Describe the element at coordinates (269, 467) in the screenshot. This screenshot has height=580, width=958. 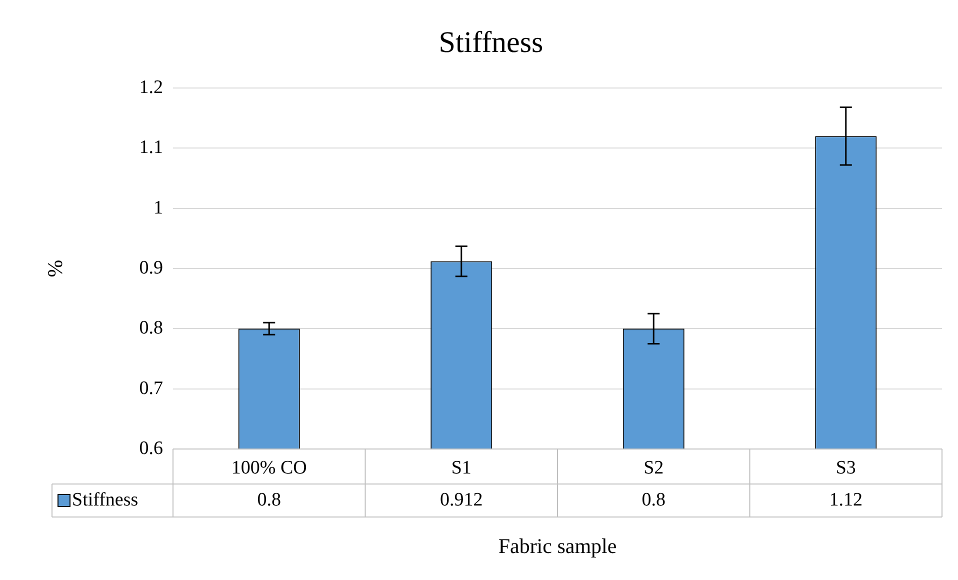
I see `x-tick-label: 100% CO` at that location.